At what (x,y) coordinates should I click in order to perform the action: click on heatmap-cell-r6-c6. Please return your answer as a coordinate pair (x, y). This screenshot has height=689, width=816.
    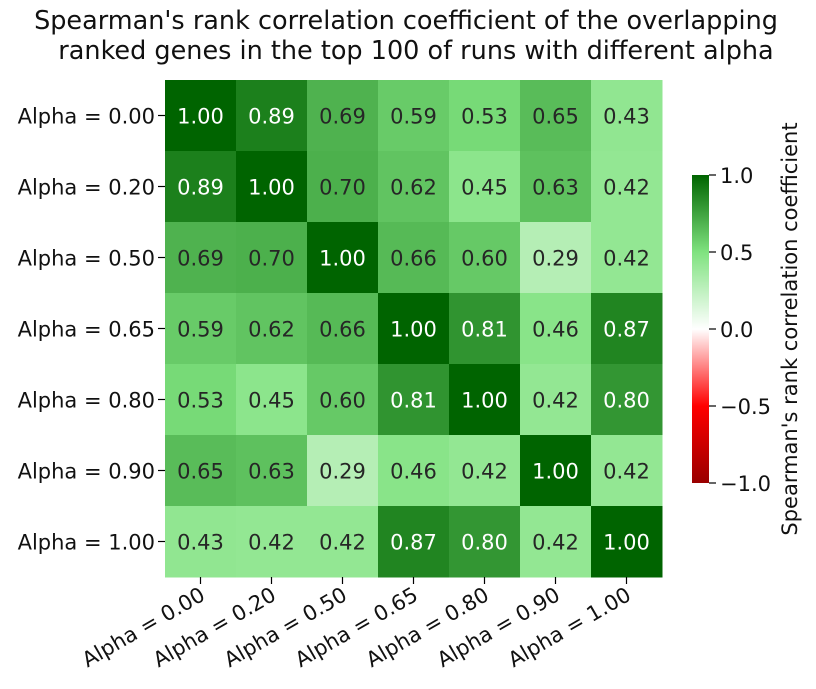
    Looking at the image, I should click on (627, 542).